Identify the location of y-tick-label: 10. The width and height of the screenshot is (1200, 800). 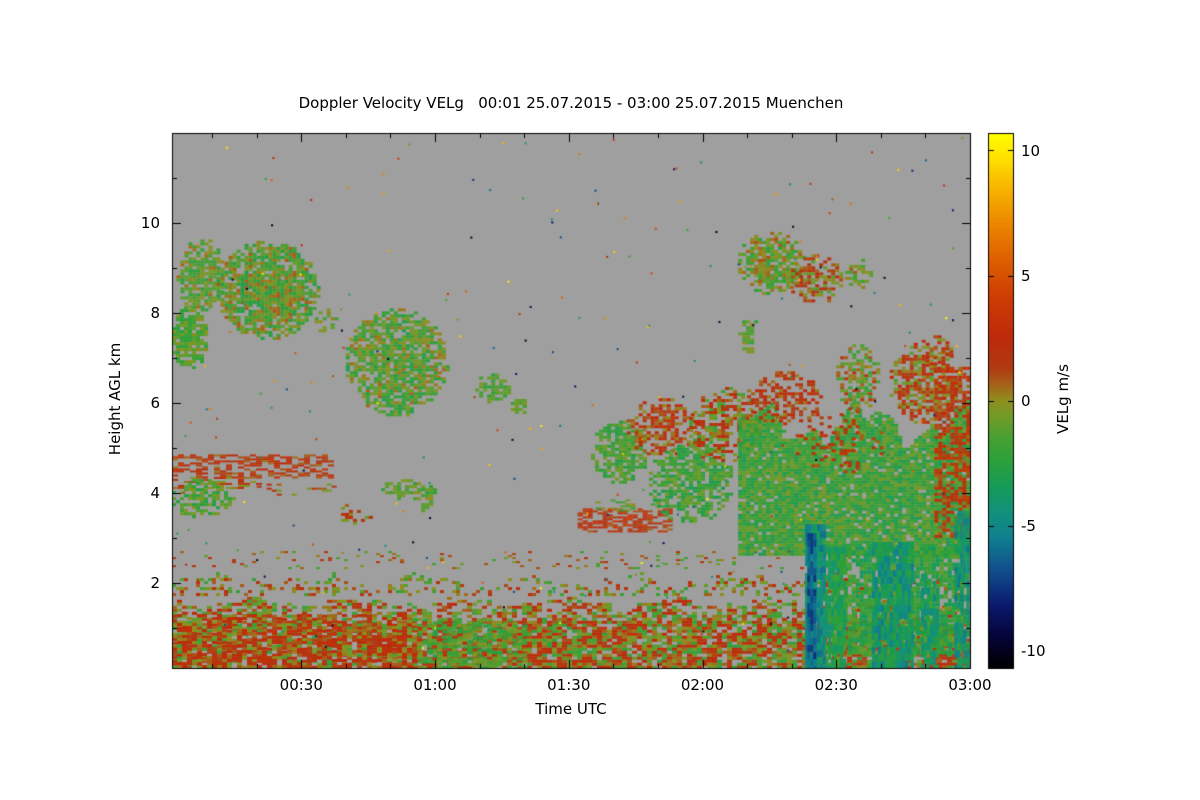
(150, 222).